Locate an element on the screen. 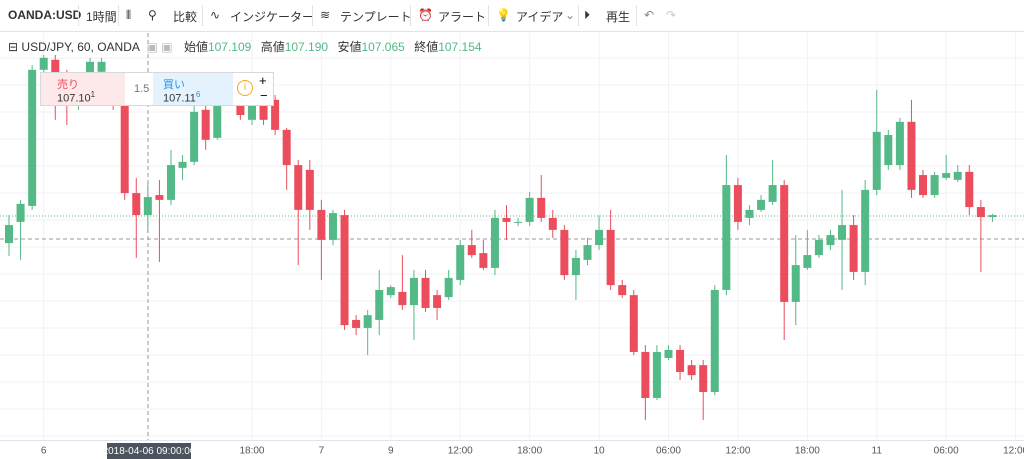  replay-icon: ⏵ is located at coordinates (587, 15).